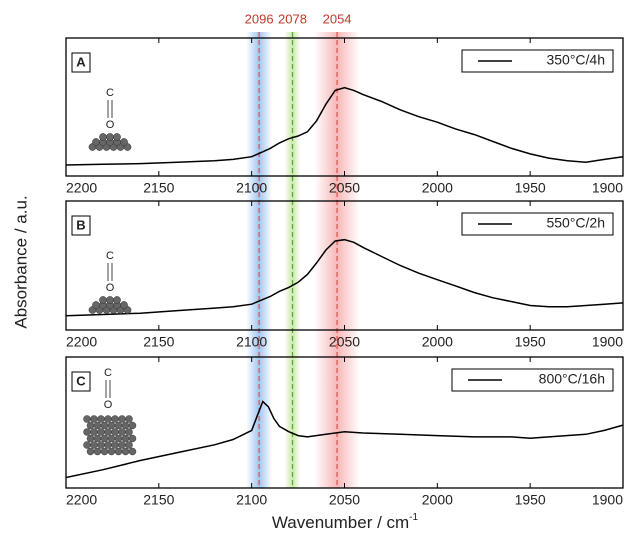  I want to click on x-axis-label: Wavenumber / cm-1, so click(345, 522).